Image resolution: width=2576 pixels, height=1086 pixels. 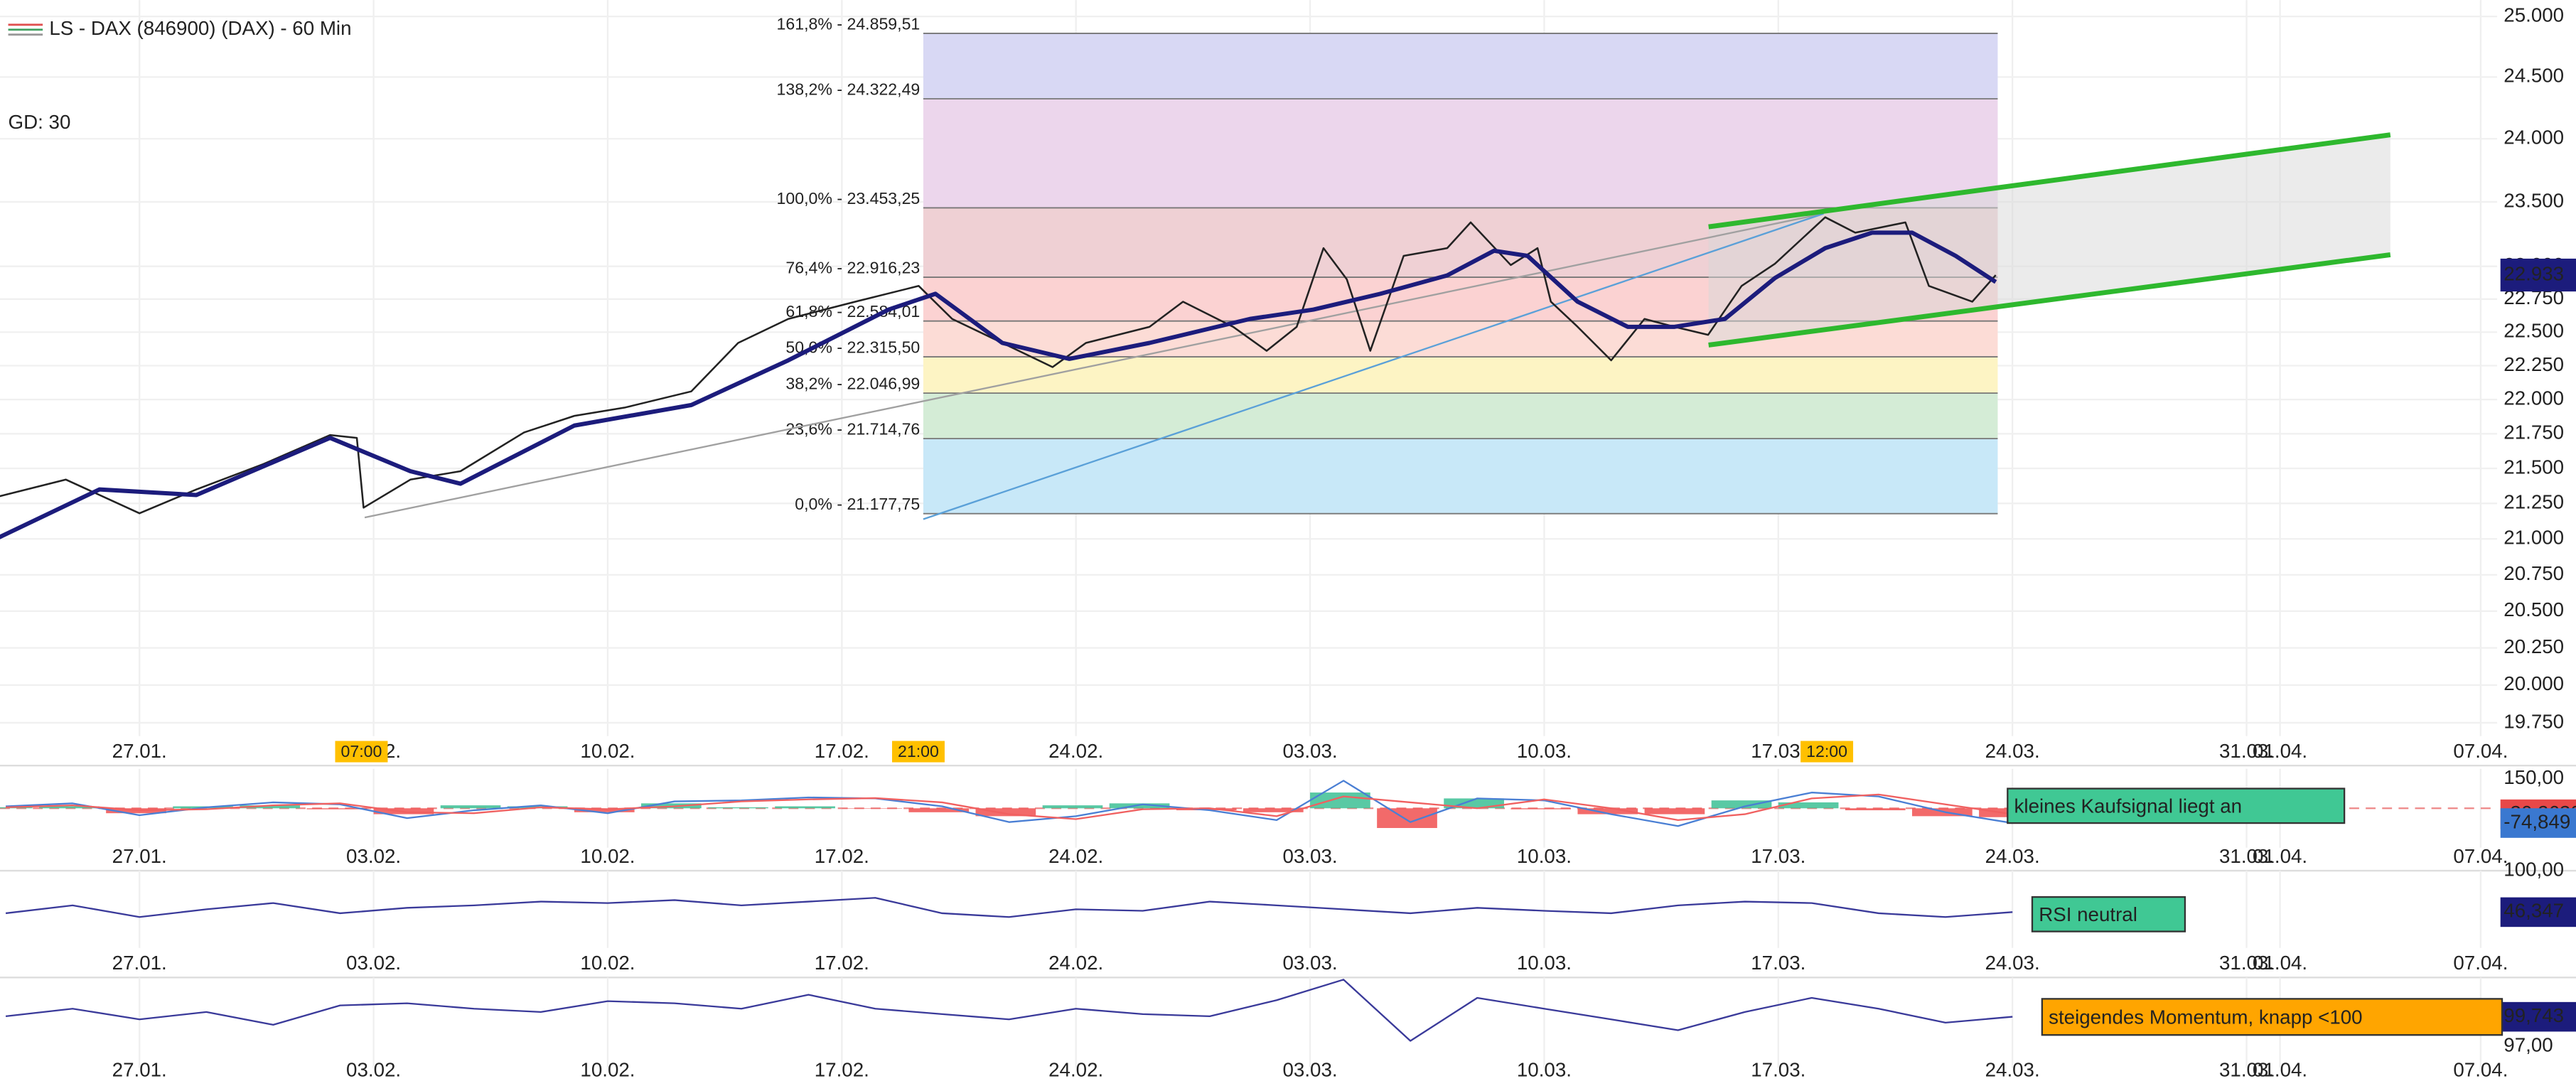 What do you see at coordinates (2533, 331) in the screenshot?
I see `y-tick-label: 22.500` at bounding box center [2533, 331].